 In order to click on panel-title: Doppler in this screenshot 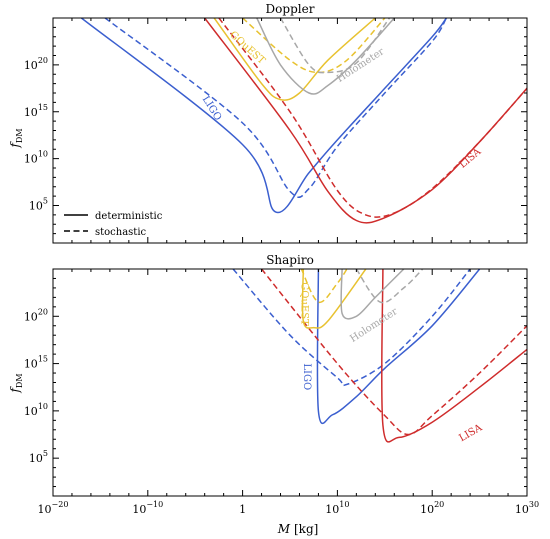, I will do `click(290, 9)`.